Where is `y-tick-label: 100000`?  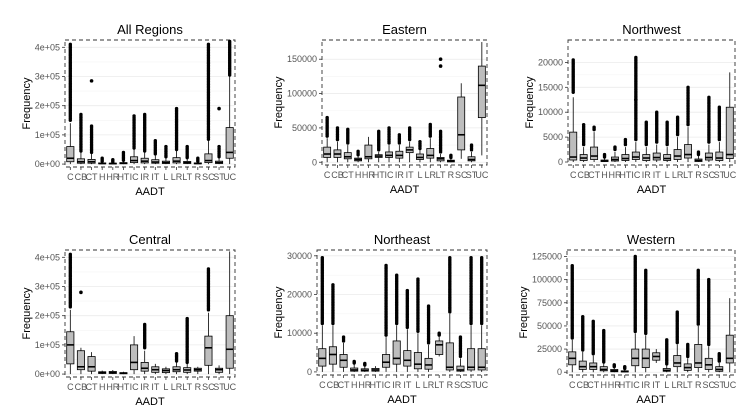 y-tick-label: 100000 is located at coordinates (547, 280).